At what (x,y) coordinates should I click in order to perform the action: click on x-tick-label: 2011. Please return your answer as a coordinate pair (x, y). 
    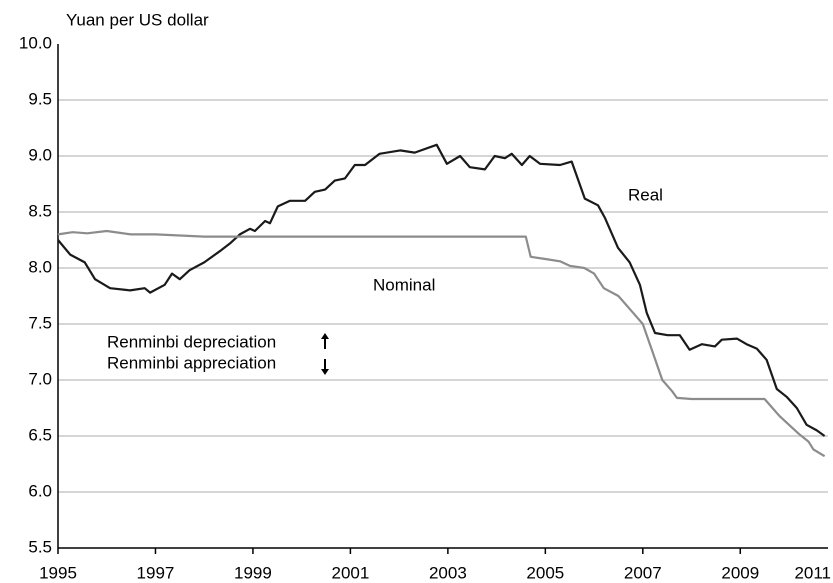
    Looking at the image, I should click on (812, 572).